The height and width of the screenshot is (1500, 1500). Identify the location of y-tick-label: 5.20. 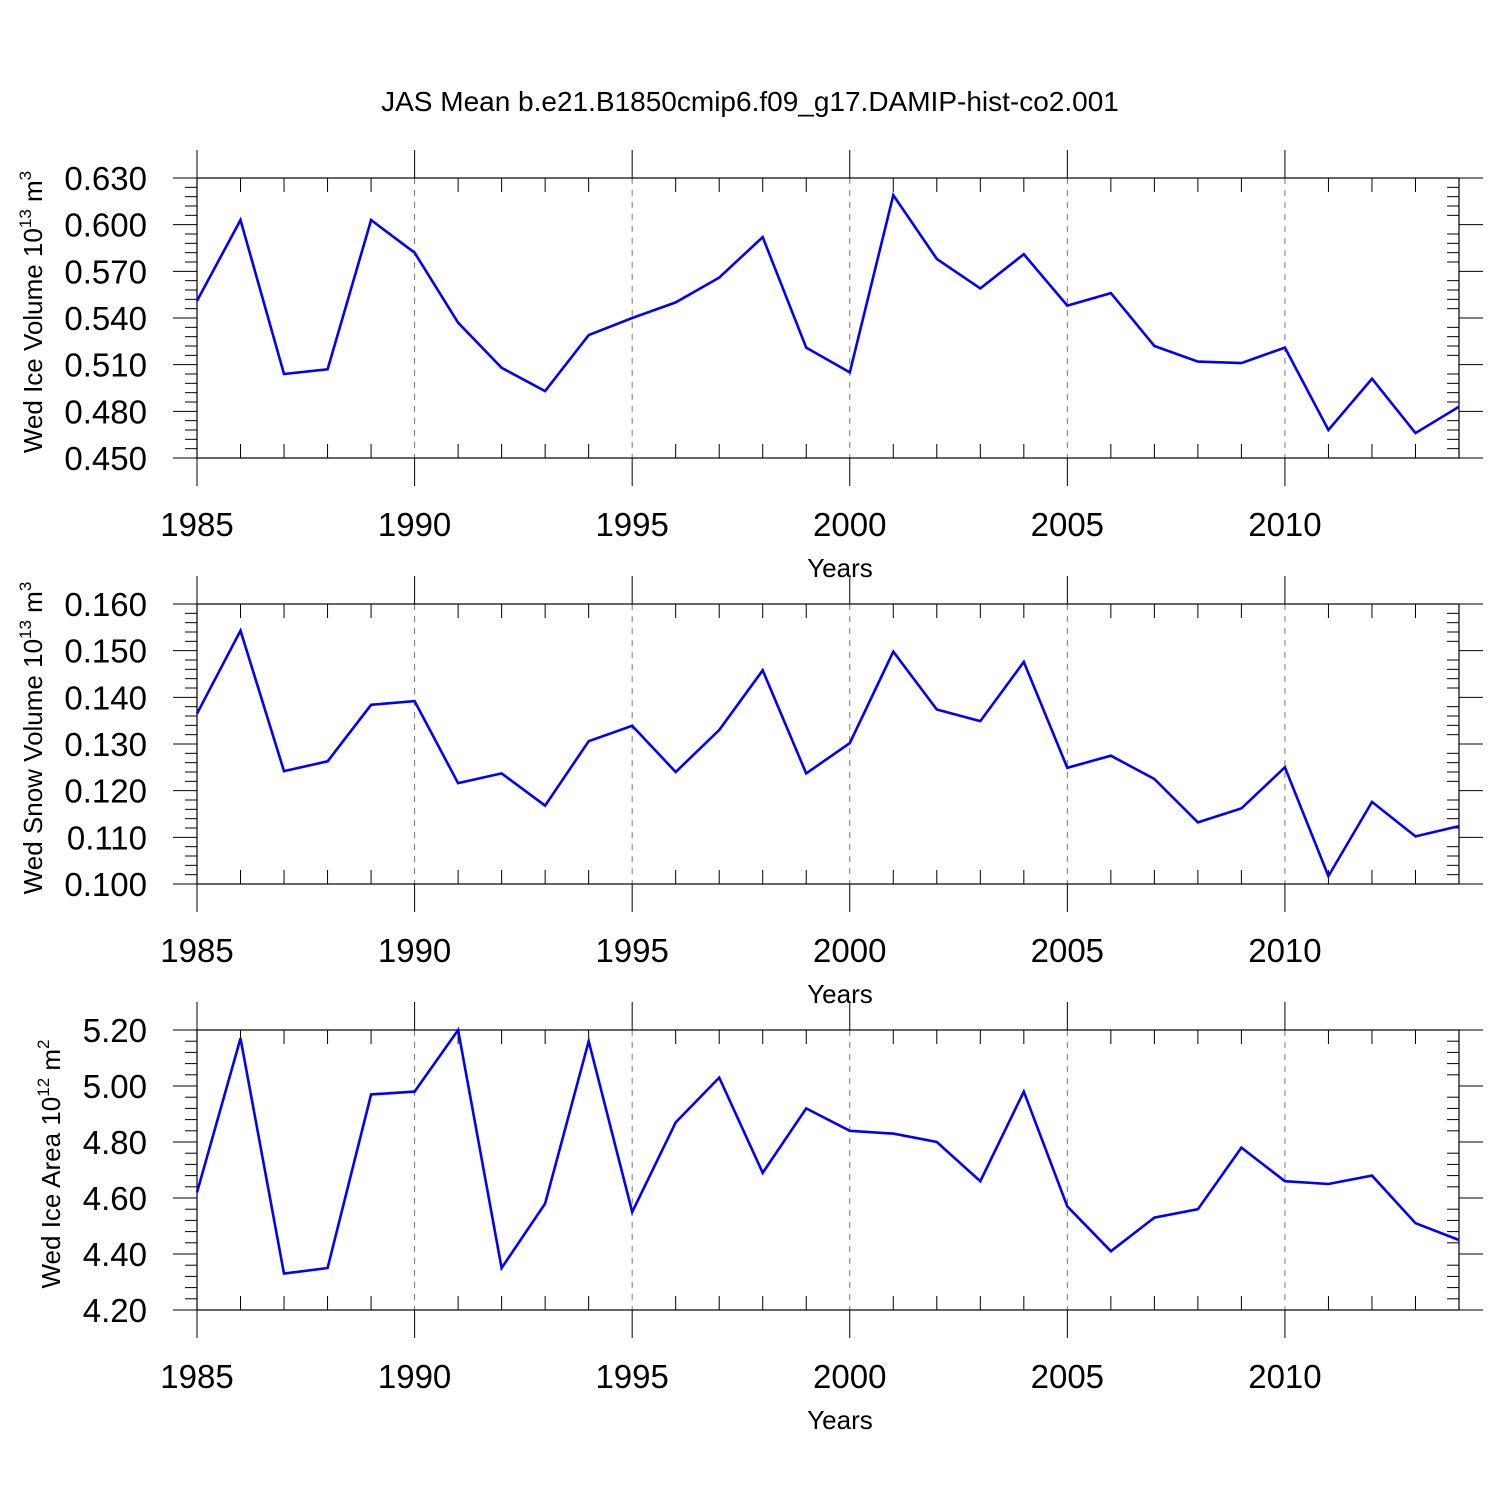
(115, 1030).